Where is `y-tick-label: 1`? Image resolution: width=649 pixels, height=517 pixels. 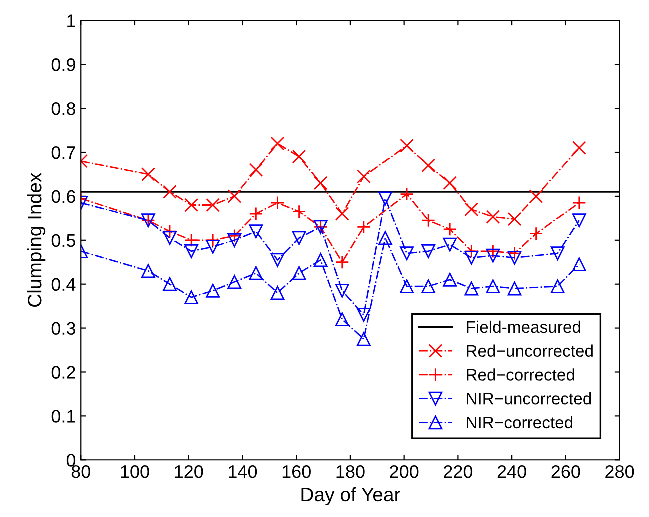 y-tick-label: 1 is located at coordinates (72, 21).